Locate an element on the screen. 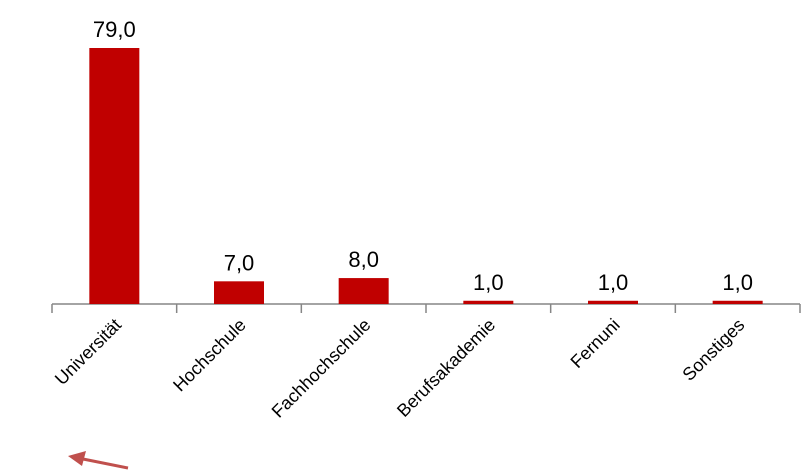  value-label-2: 8,0 is located at coordinates (363, 259).